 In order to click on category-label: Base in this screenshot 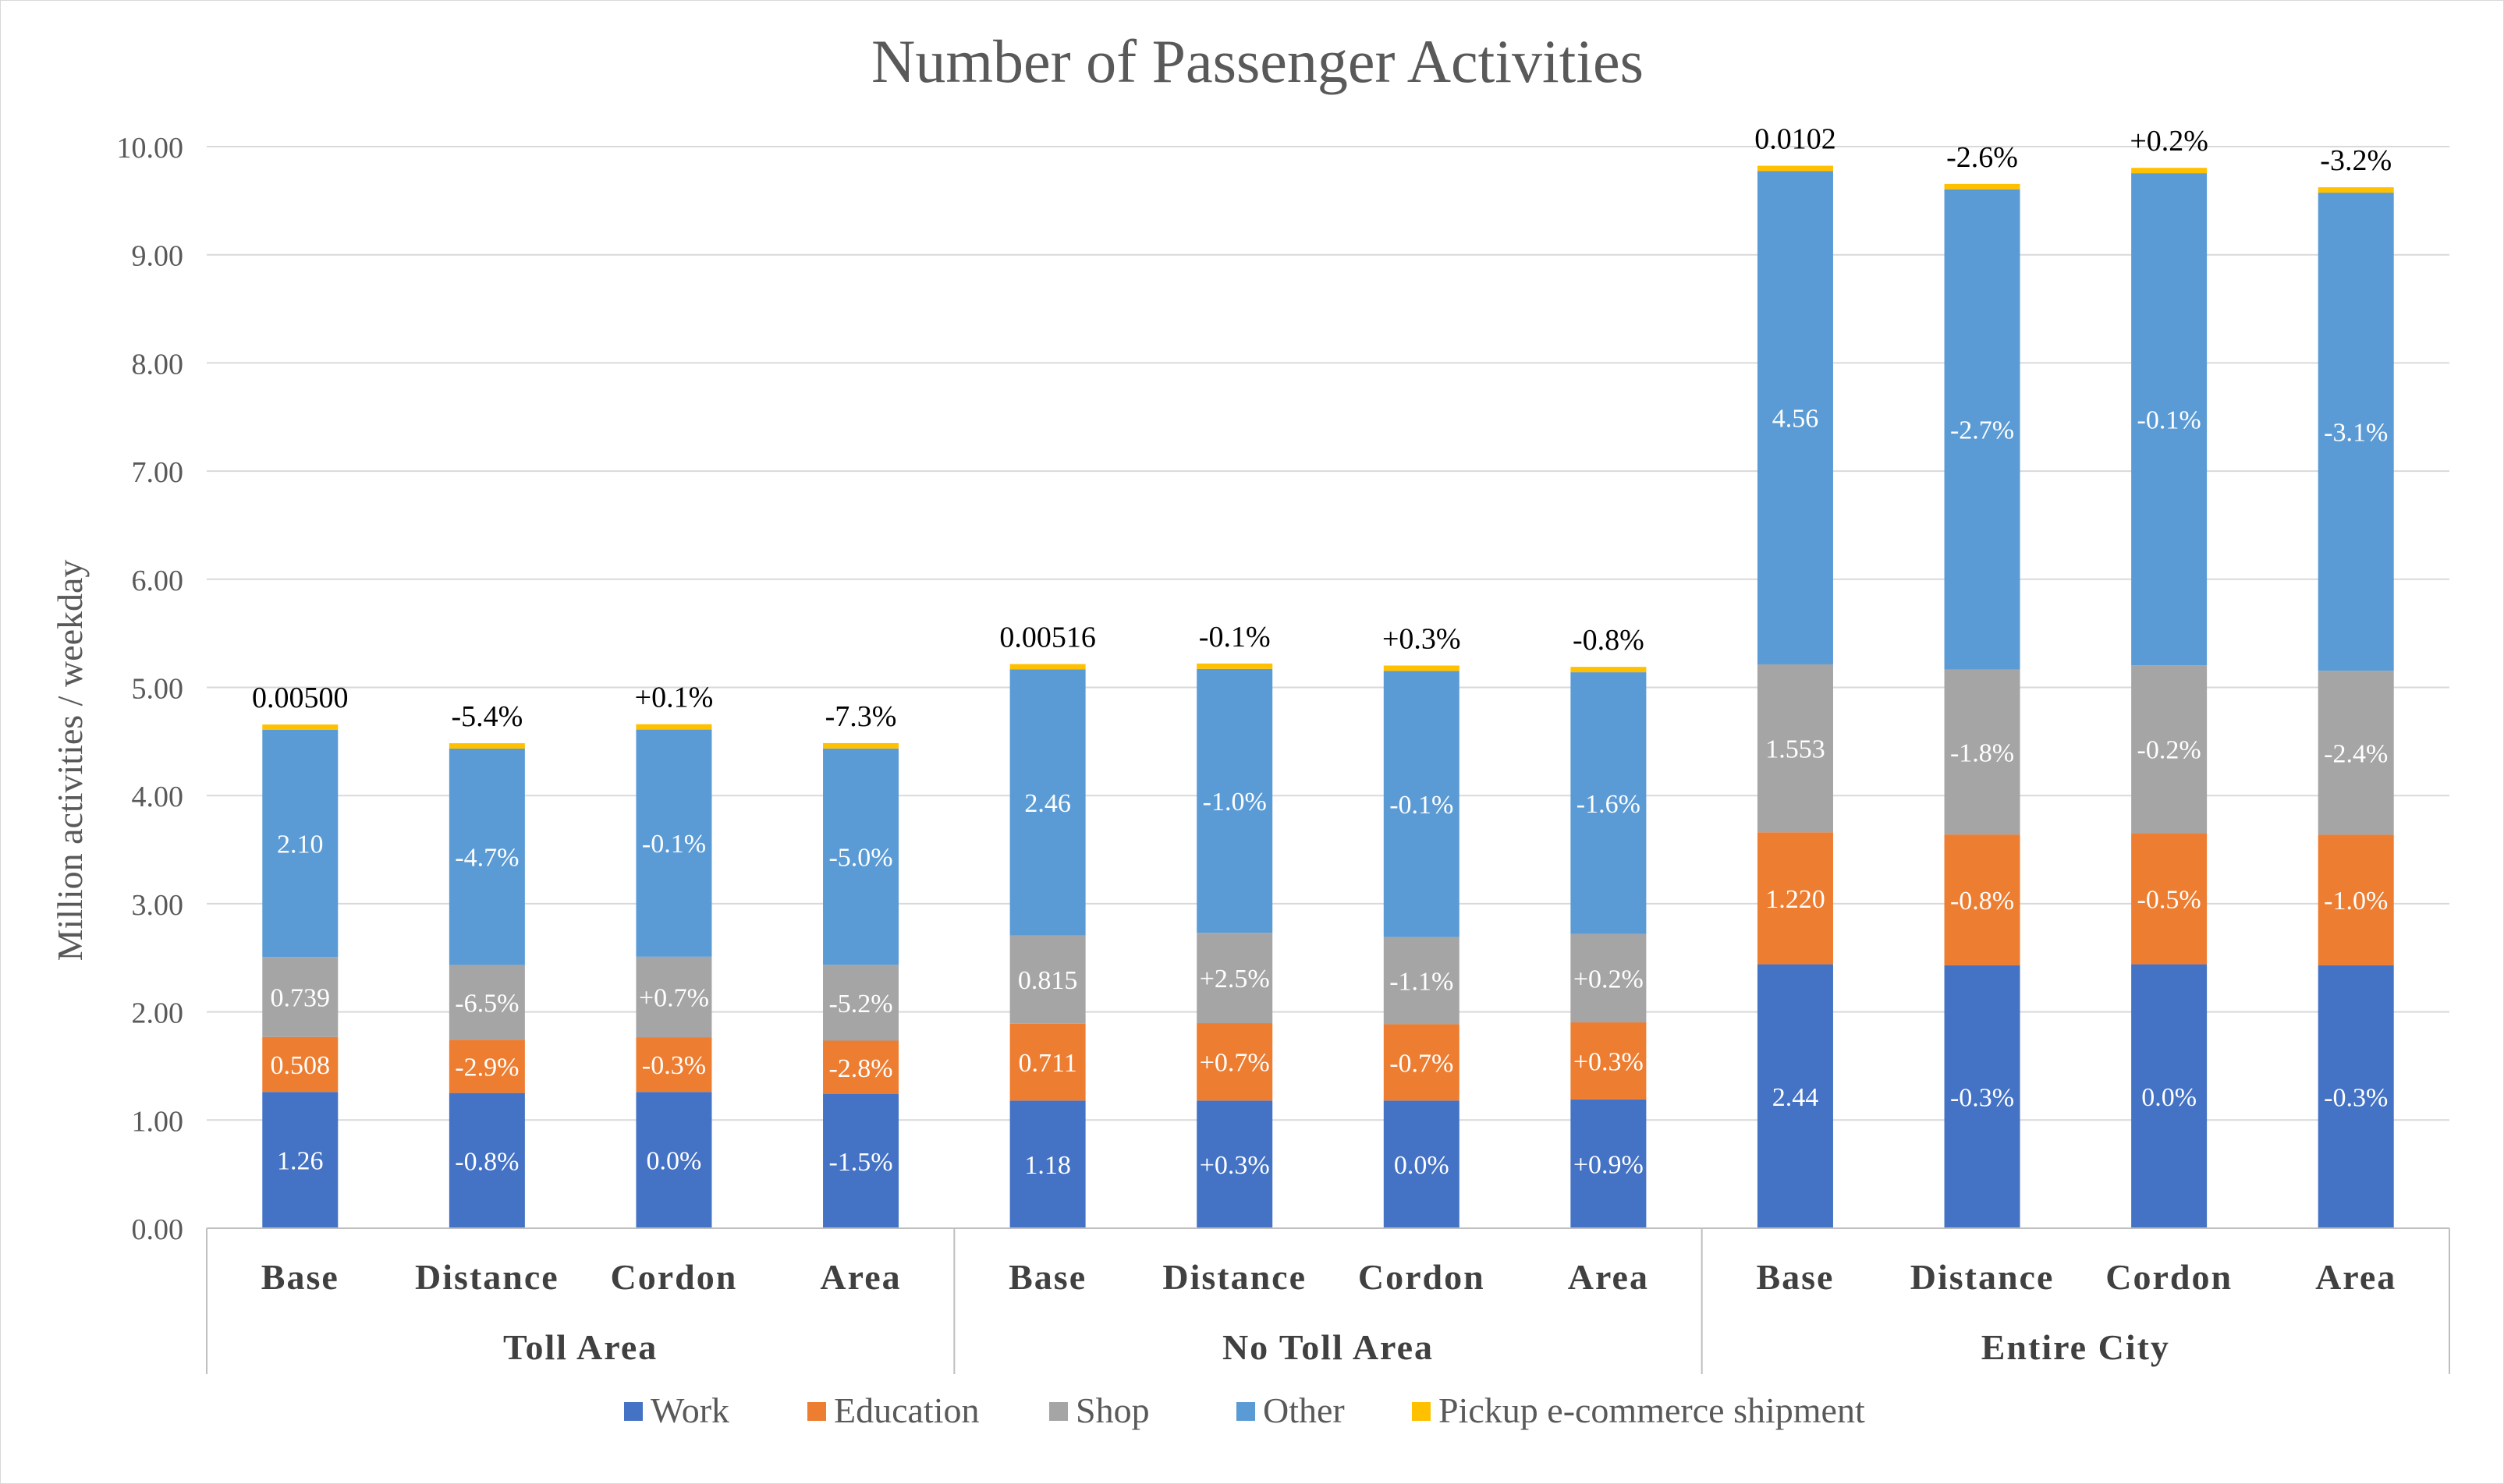, I will do `click(1048, 1277)`.